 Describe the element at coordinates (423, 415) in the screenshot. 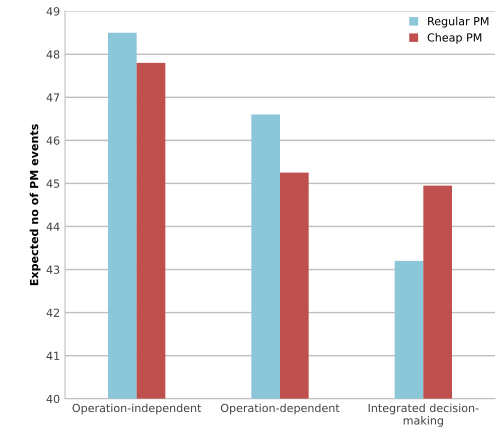

I see `x-tick-label: Integrated decision- making` at that location.